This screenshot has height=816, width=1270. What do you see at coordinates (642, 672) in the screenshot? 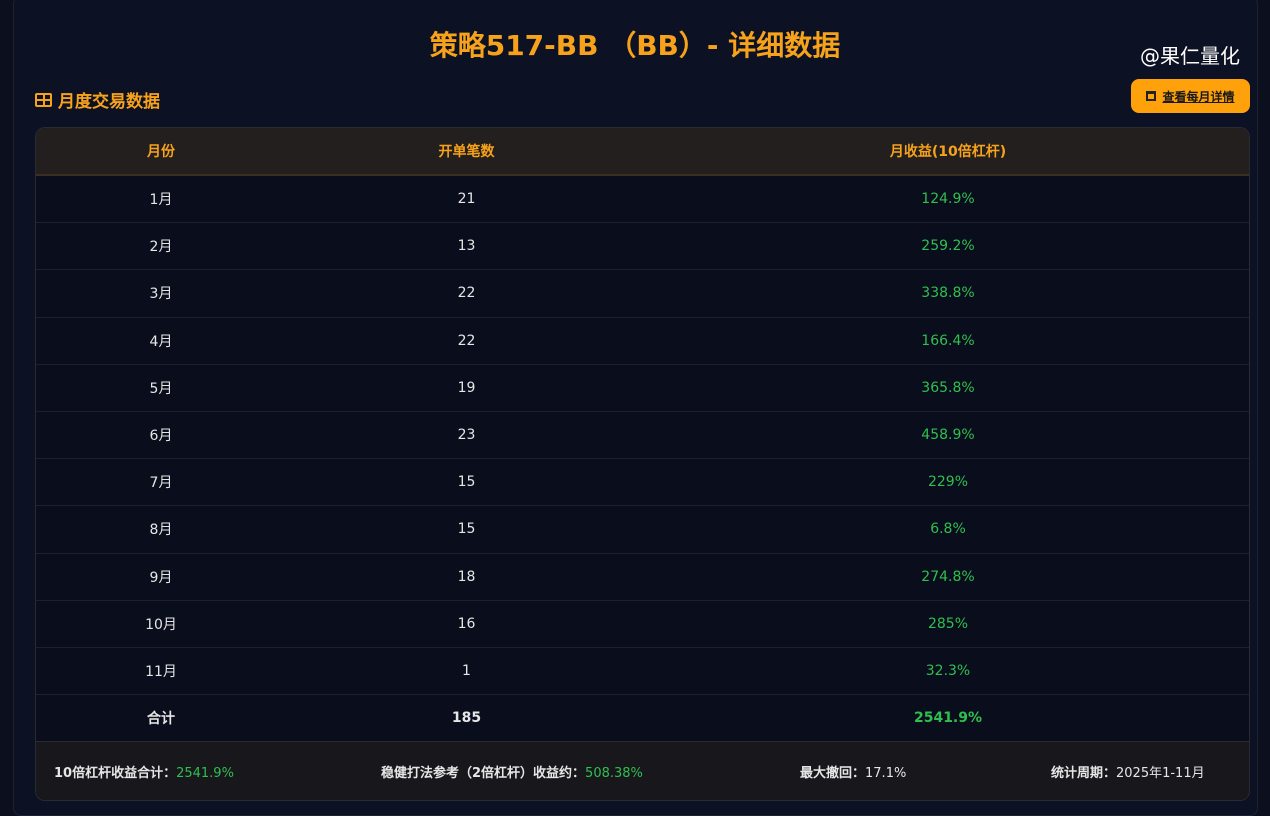
I see `table-row: 11月 1 32.3%` at bounding box center [642, 672].